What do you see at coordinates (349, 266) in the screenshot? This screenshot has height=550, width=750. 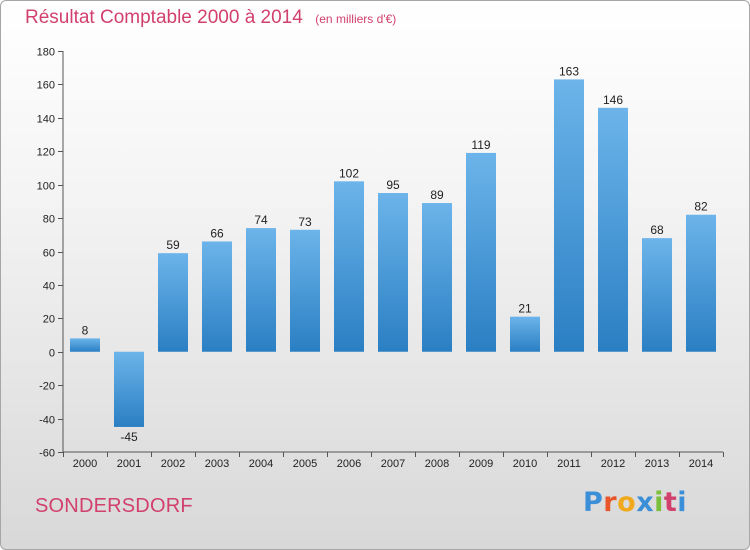 I see `bar-2006` at bounding box center [349, 266].